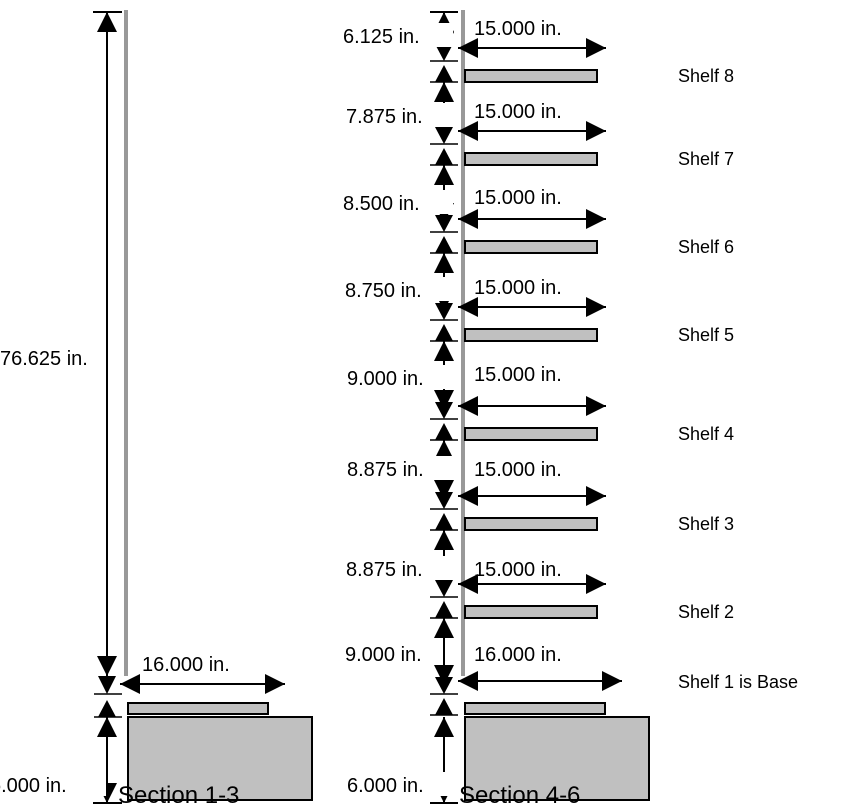 Image resolution: width=848 pixels, height=807 pixels. Describe the element at coordinates (220, 758) in the screenshot. I see `left-base-block` at that location.